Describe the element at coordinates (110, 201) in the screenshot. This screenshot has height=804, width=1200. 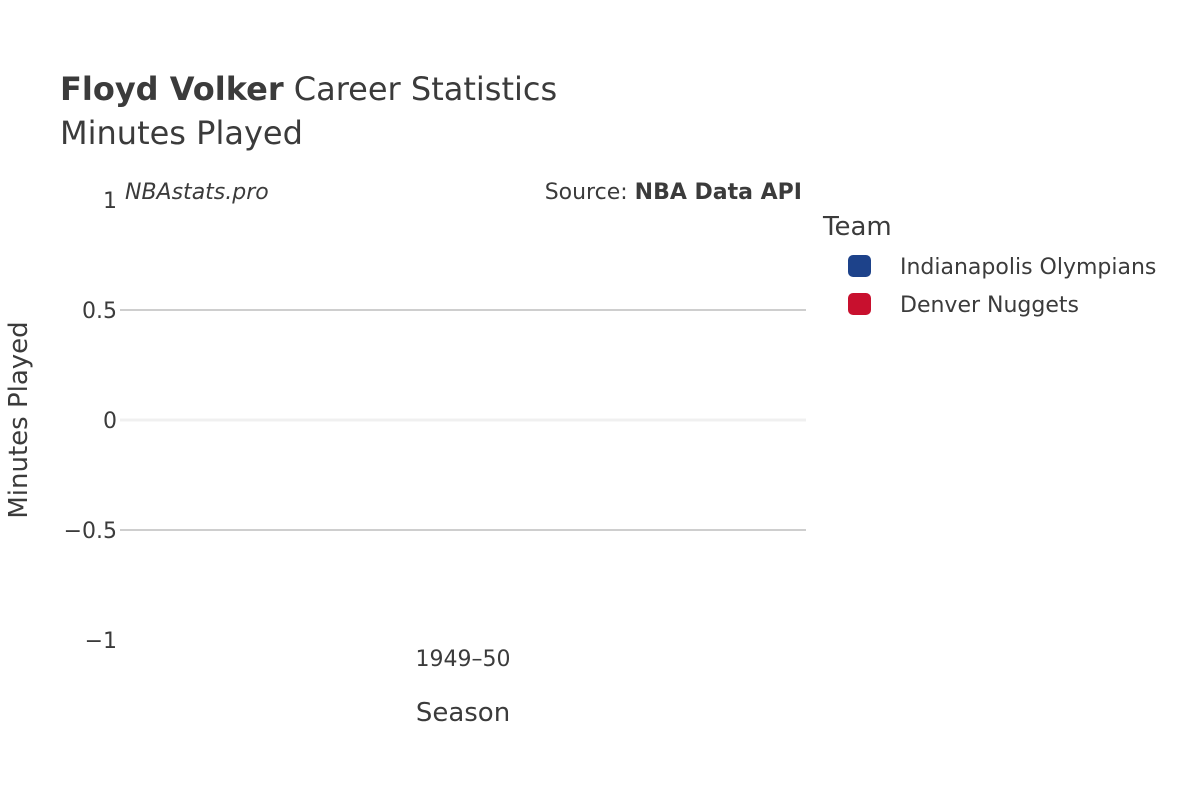
I see `y-tick-label: 1` at that location.